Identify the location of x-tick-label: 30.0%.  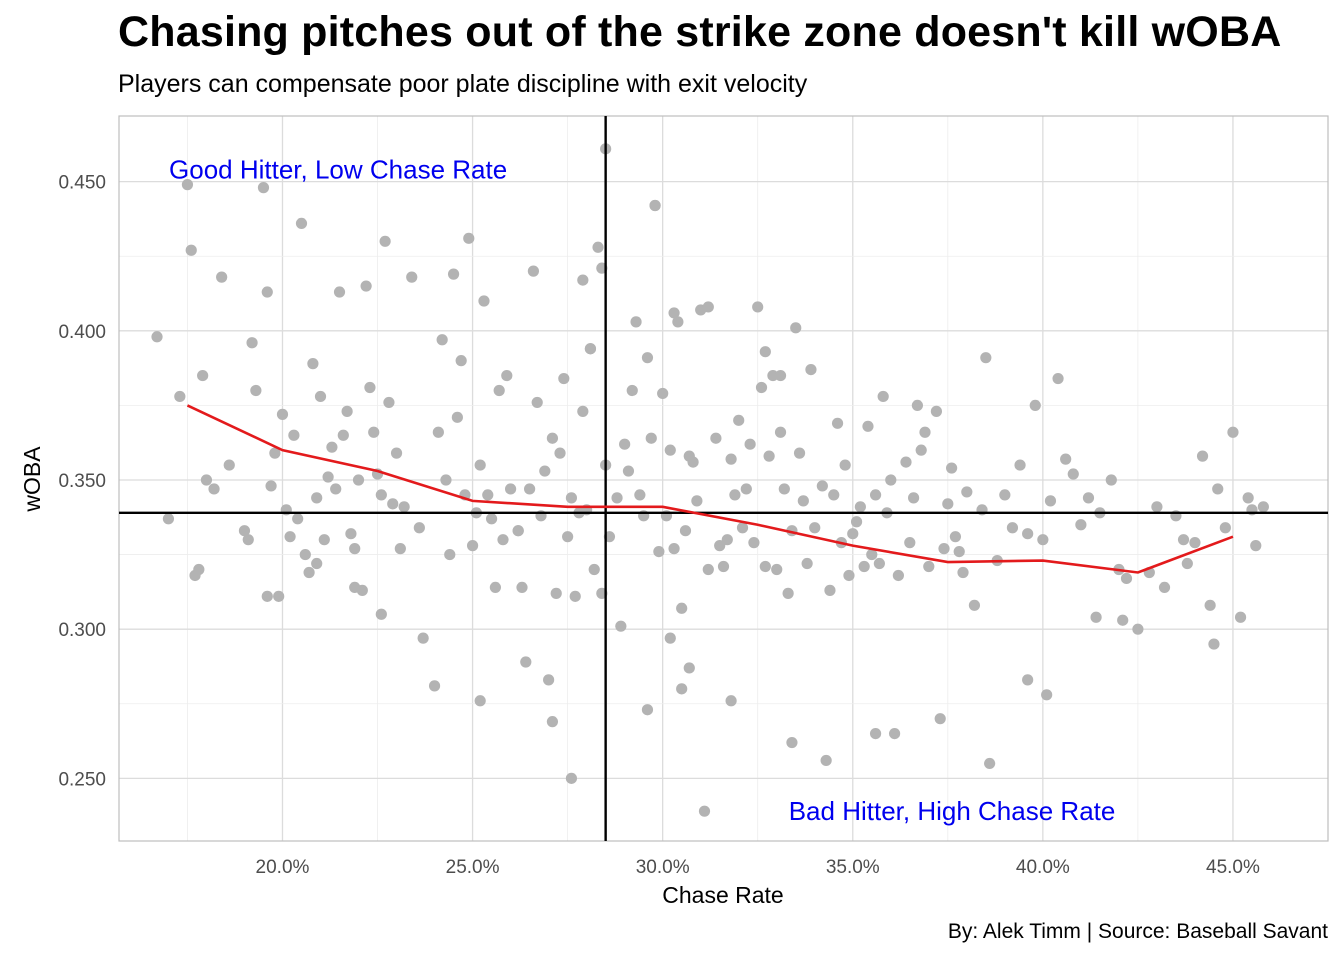
(663, 867).